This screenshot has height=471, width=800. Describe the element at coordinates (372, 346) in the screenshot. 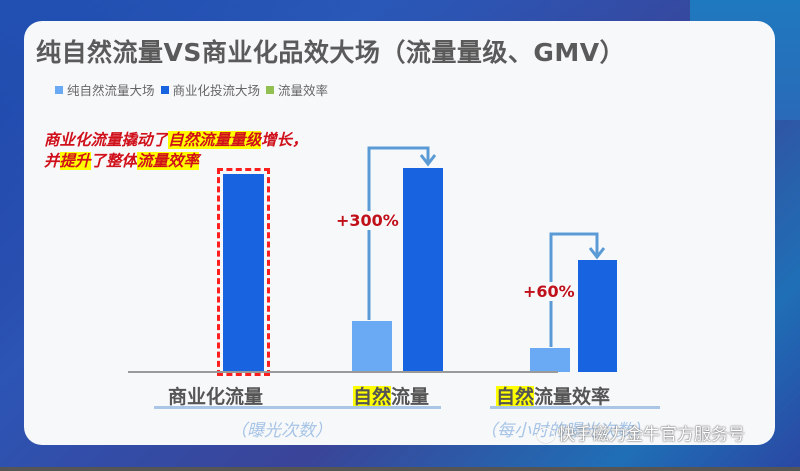

I see `bar-natural-group2` at that location.